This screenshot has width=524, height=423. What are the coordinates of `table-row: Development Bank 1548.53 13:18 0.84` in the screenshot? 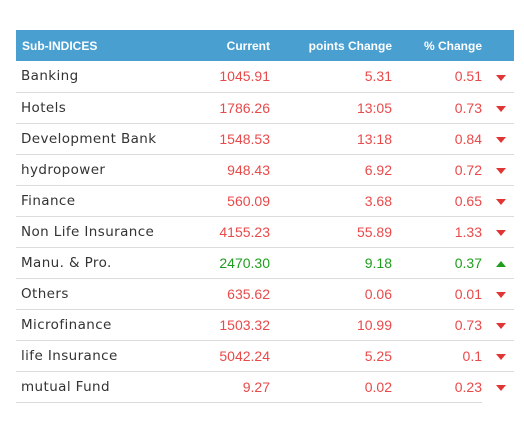 It's located at (265, 139).